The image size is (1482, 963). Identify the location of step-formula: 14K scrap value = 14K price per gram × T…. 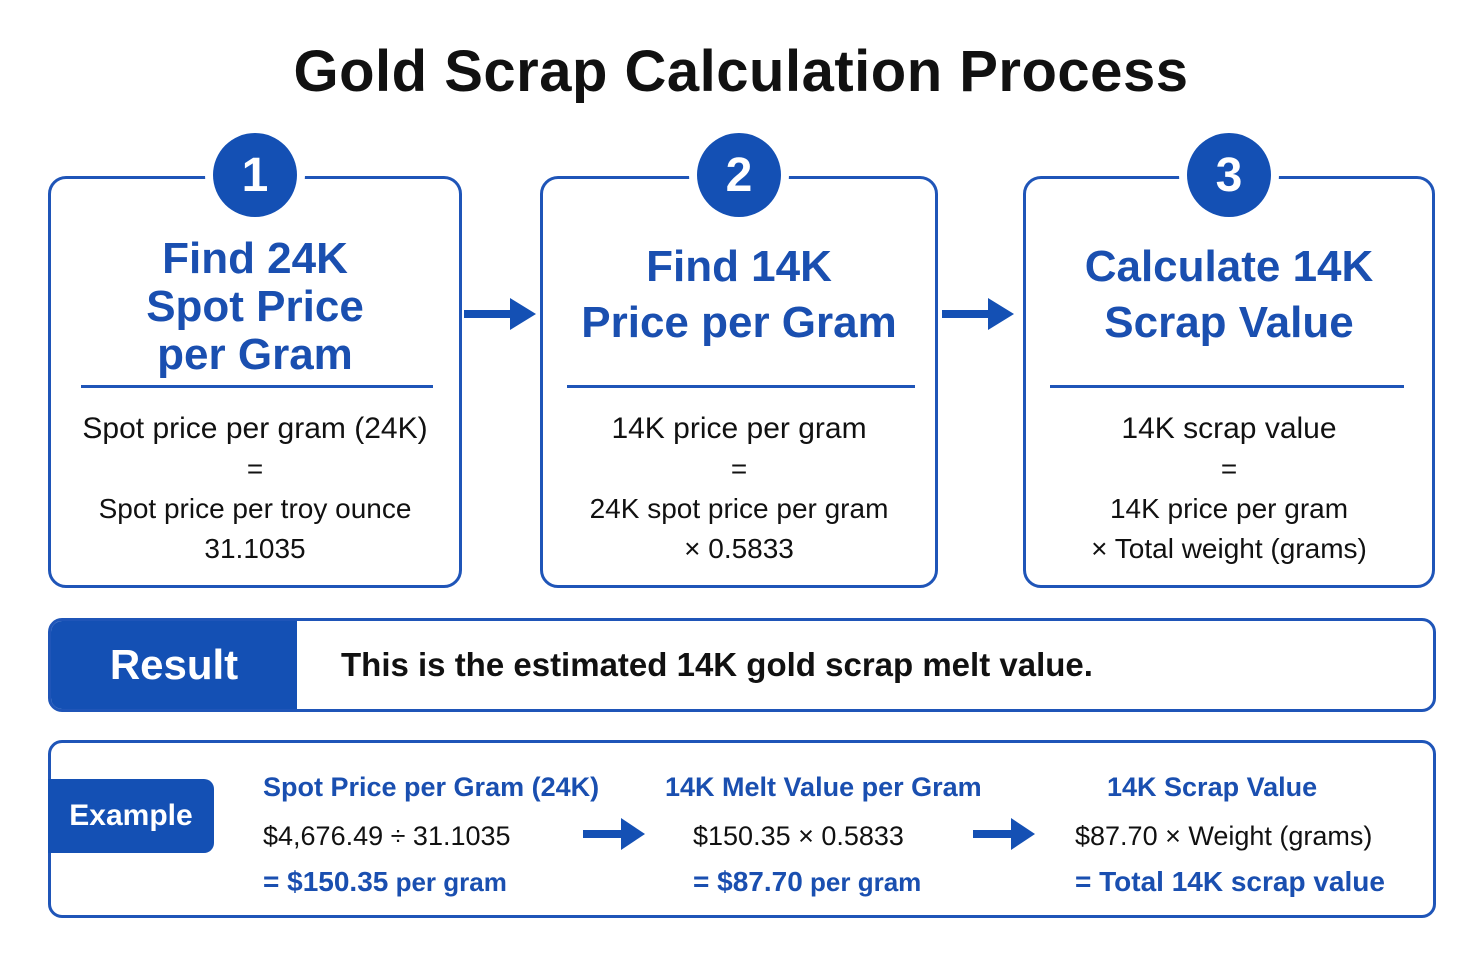
(1229, 489).